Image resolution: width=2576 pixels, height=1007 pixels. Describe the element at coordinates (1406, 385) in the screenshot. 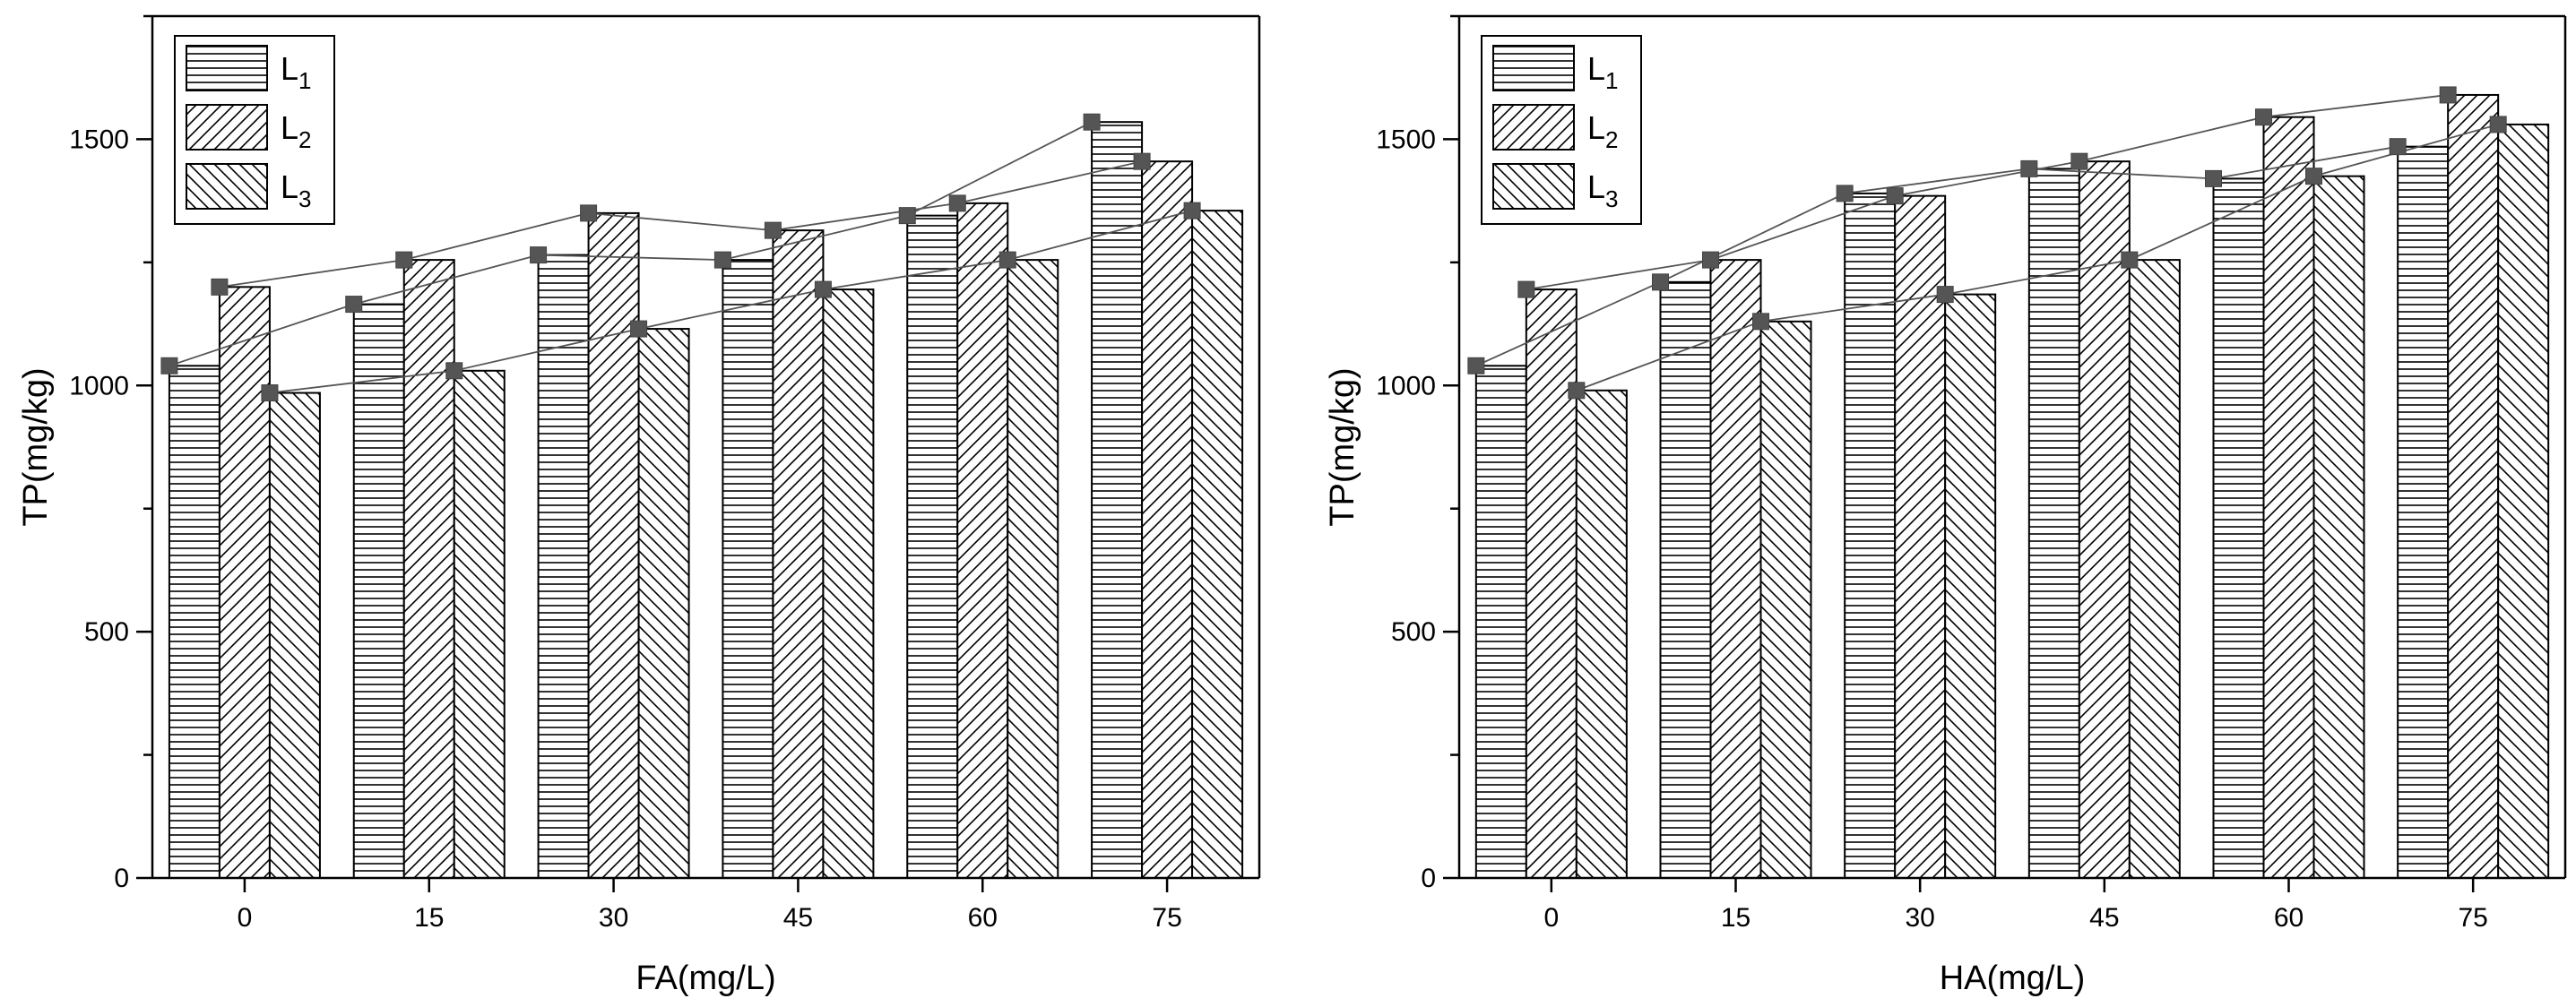

I see `y-tick-label-ha-1000: 1000` at that location.